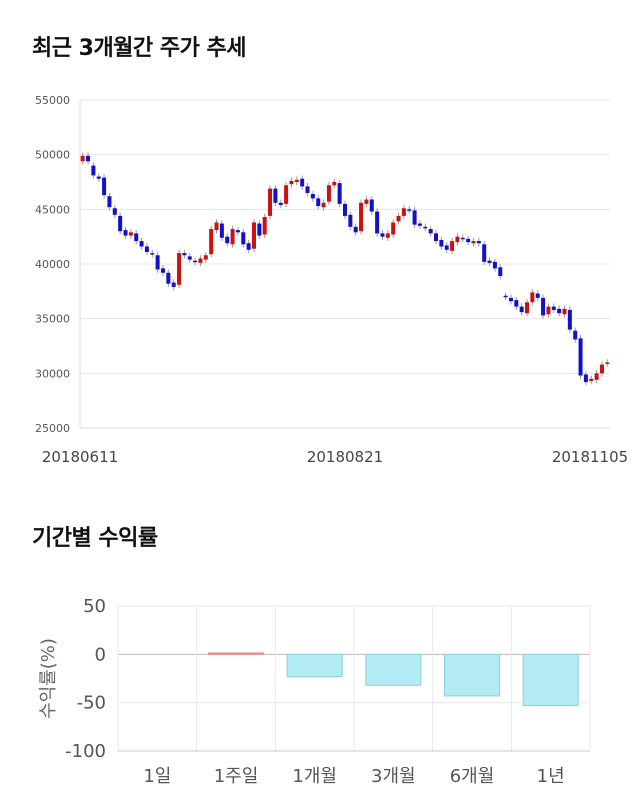 The height and width of the screenshot is (810, 640). Describe the element at coordinates (157, 776) in the screenshot. I see `returns-x-tick-label: 1일` at that location.